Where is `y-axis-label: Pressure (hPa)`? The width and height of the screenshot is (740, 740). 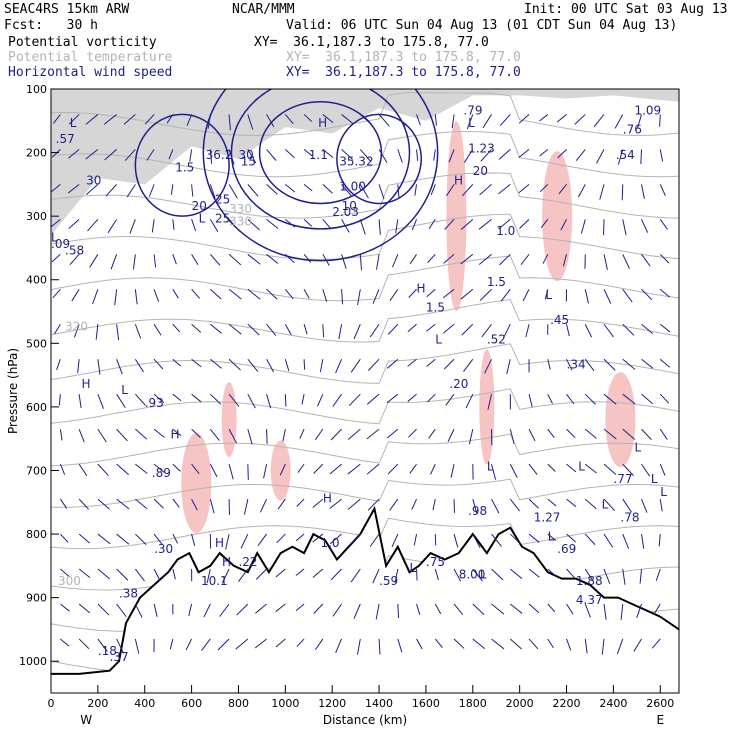
y-axis-label: Pressure (hPa) is located at coordinates (13, 391).